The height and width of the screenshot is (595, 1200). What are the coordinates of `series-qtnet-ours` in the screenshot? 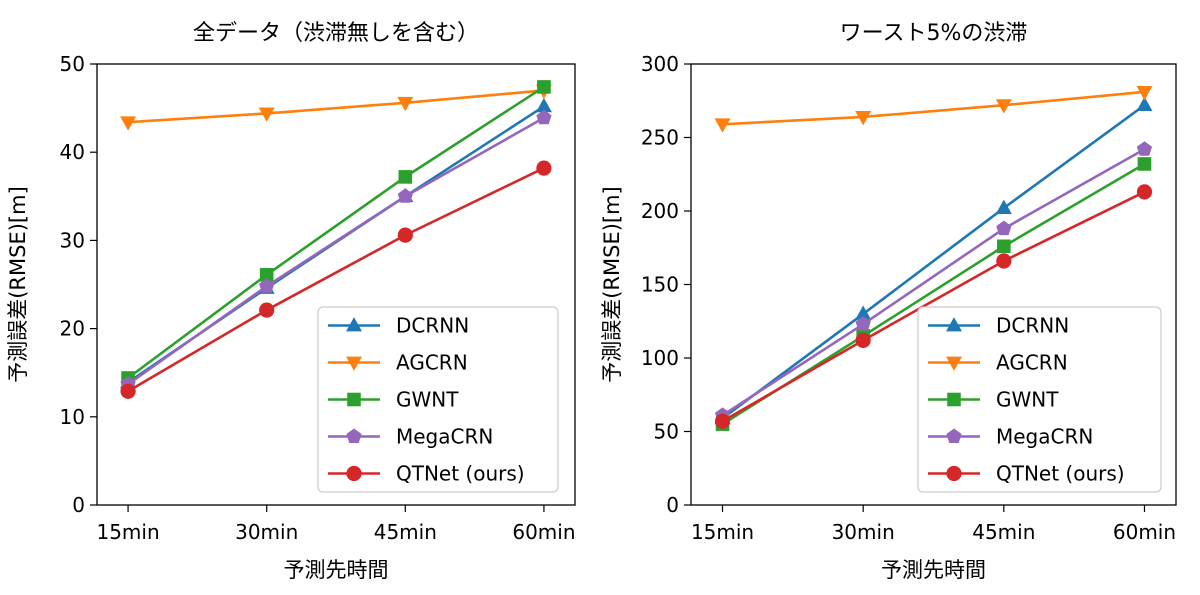 It's located at (336, 279).